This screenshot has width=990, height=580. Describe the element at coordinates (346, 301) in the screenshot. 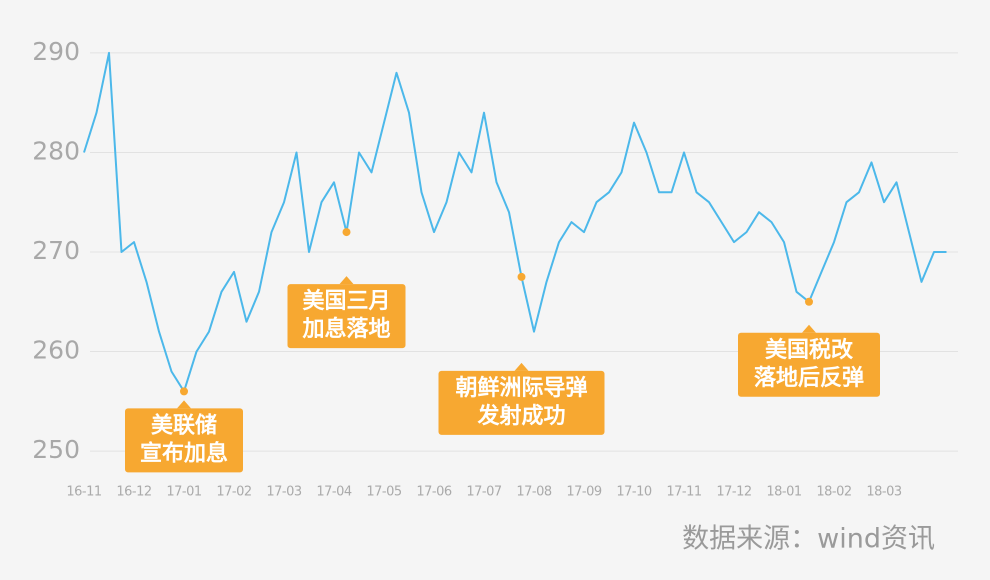

I see `annotation-text: 美国三月` at that location.